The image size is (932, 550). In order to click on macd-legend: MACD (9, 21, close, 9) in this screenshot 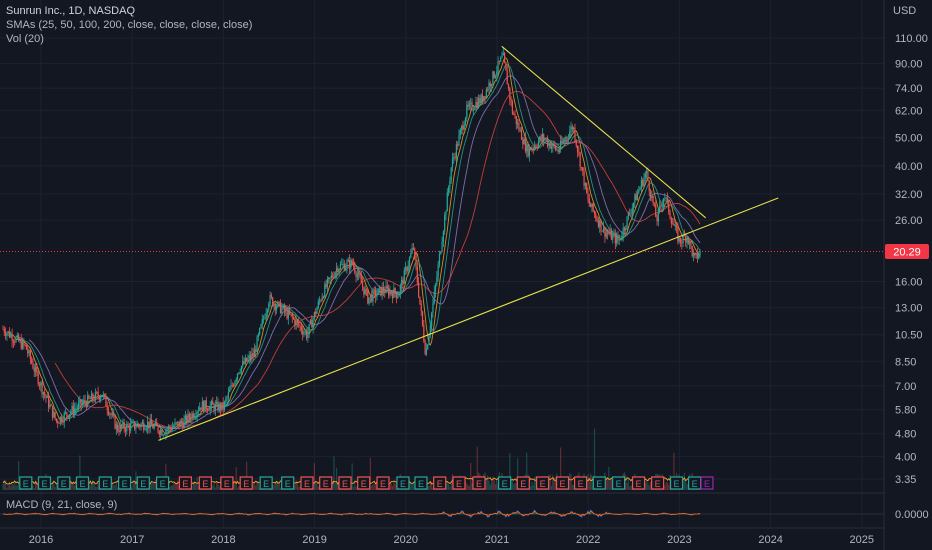, I will do `click(62, 505)`.